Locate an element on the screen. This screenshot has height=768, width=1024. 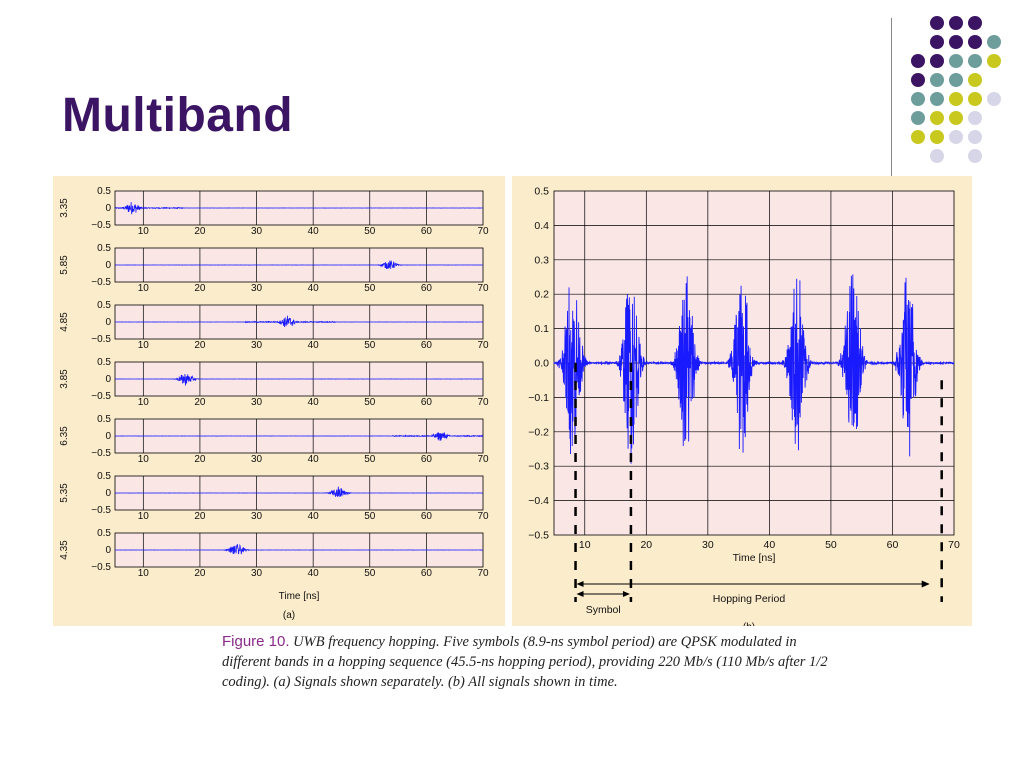
y-tick-label: −0.4 is located at coordinates (538, 501).